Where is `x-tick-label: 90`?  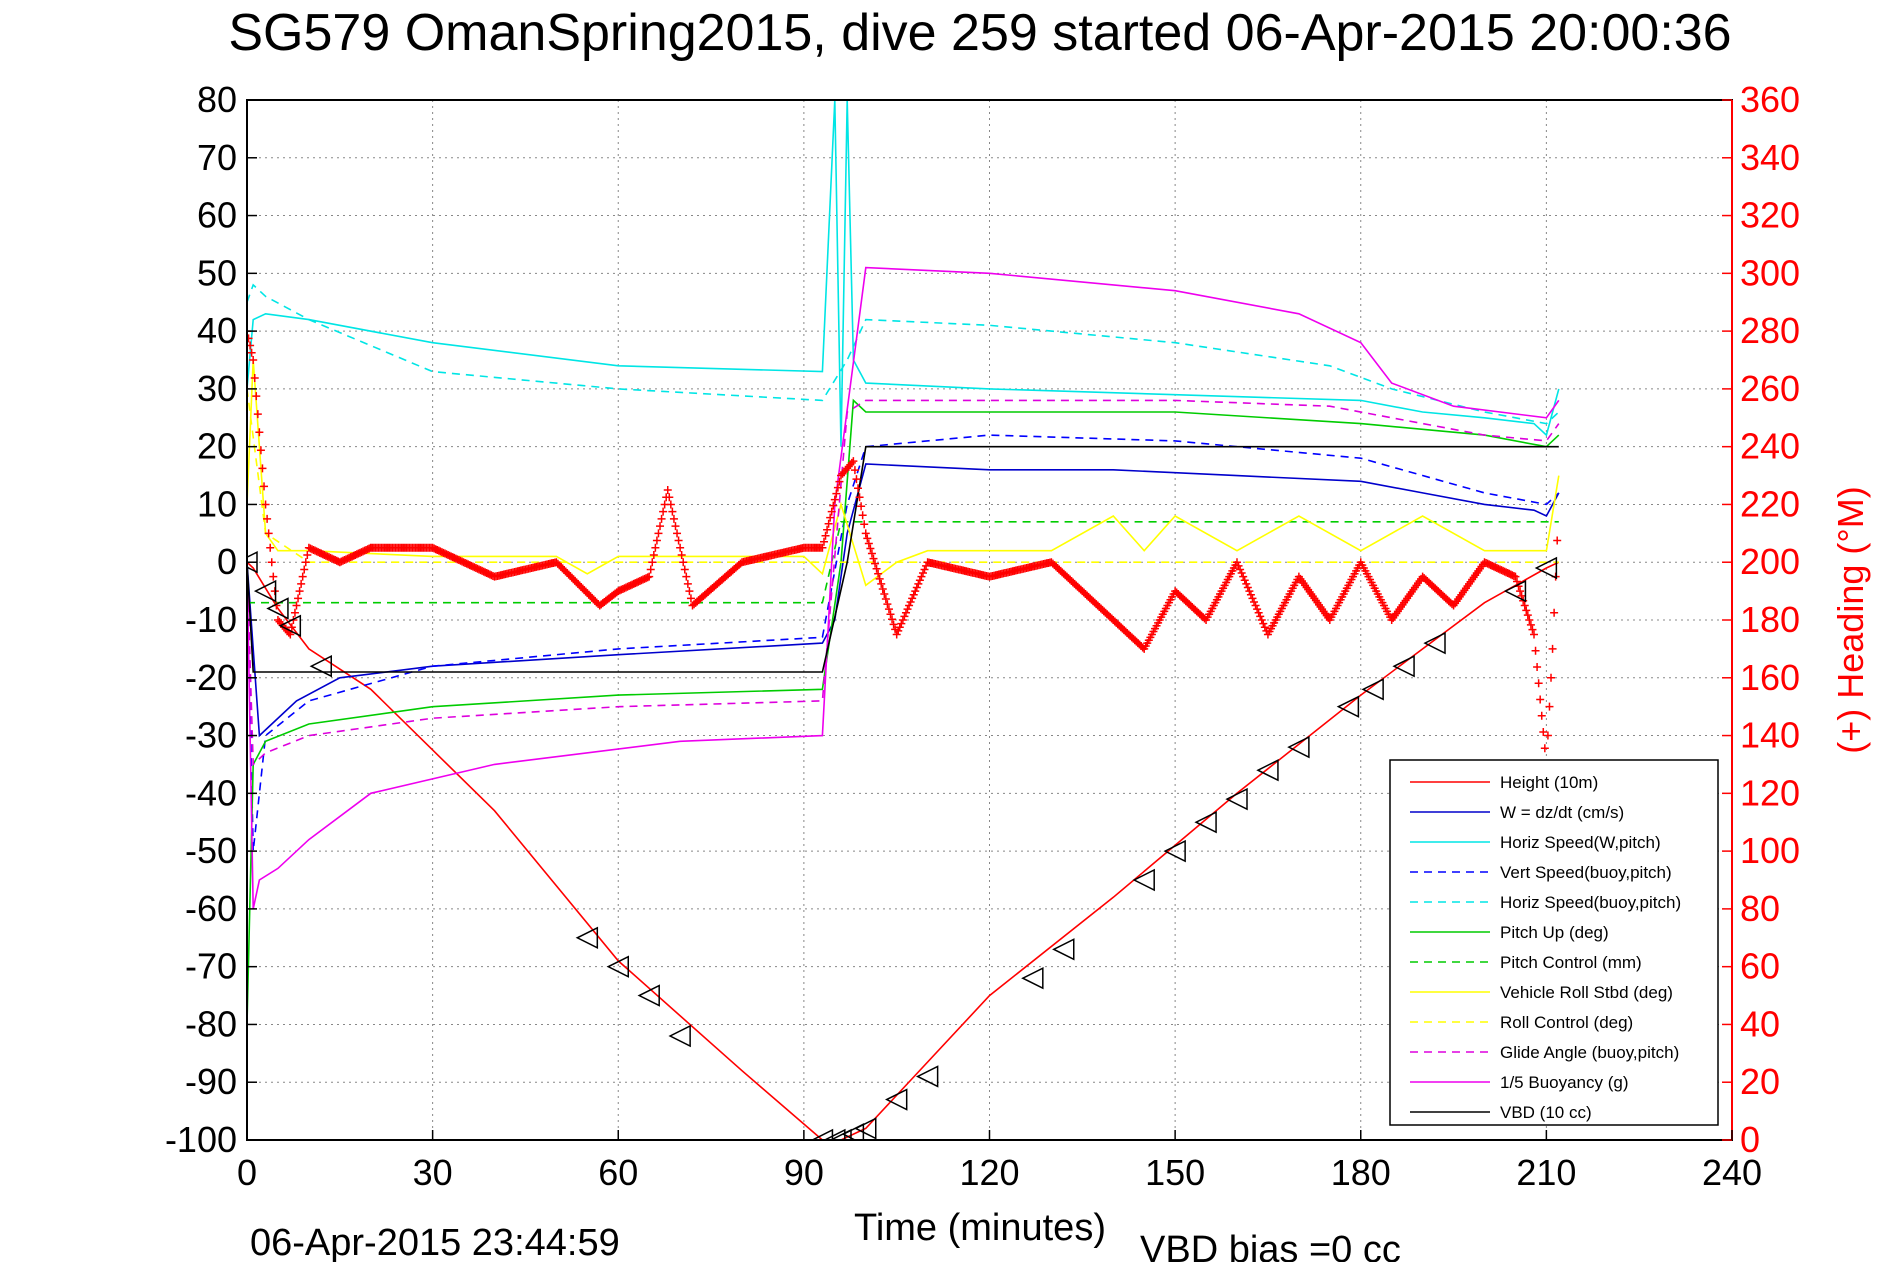 x-tick-label: 90 is located at coordinates (804, 1172).